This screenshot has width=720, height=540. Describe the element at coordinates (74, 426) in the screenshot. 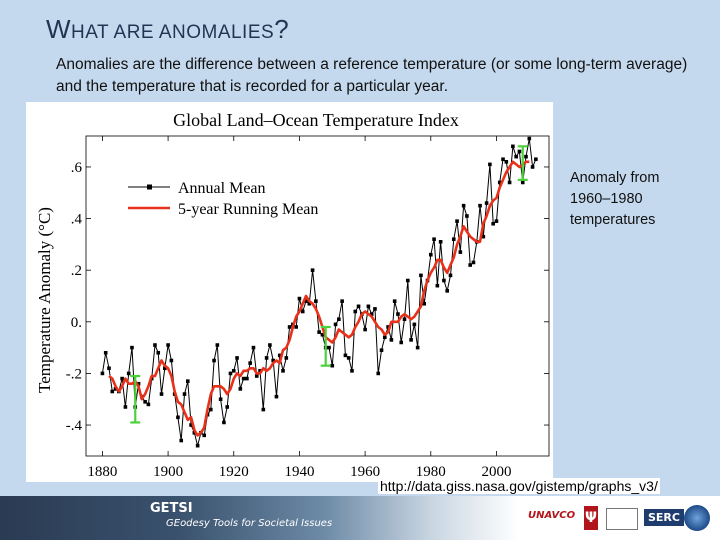

I see `y-tick-label: -.4` at that location.